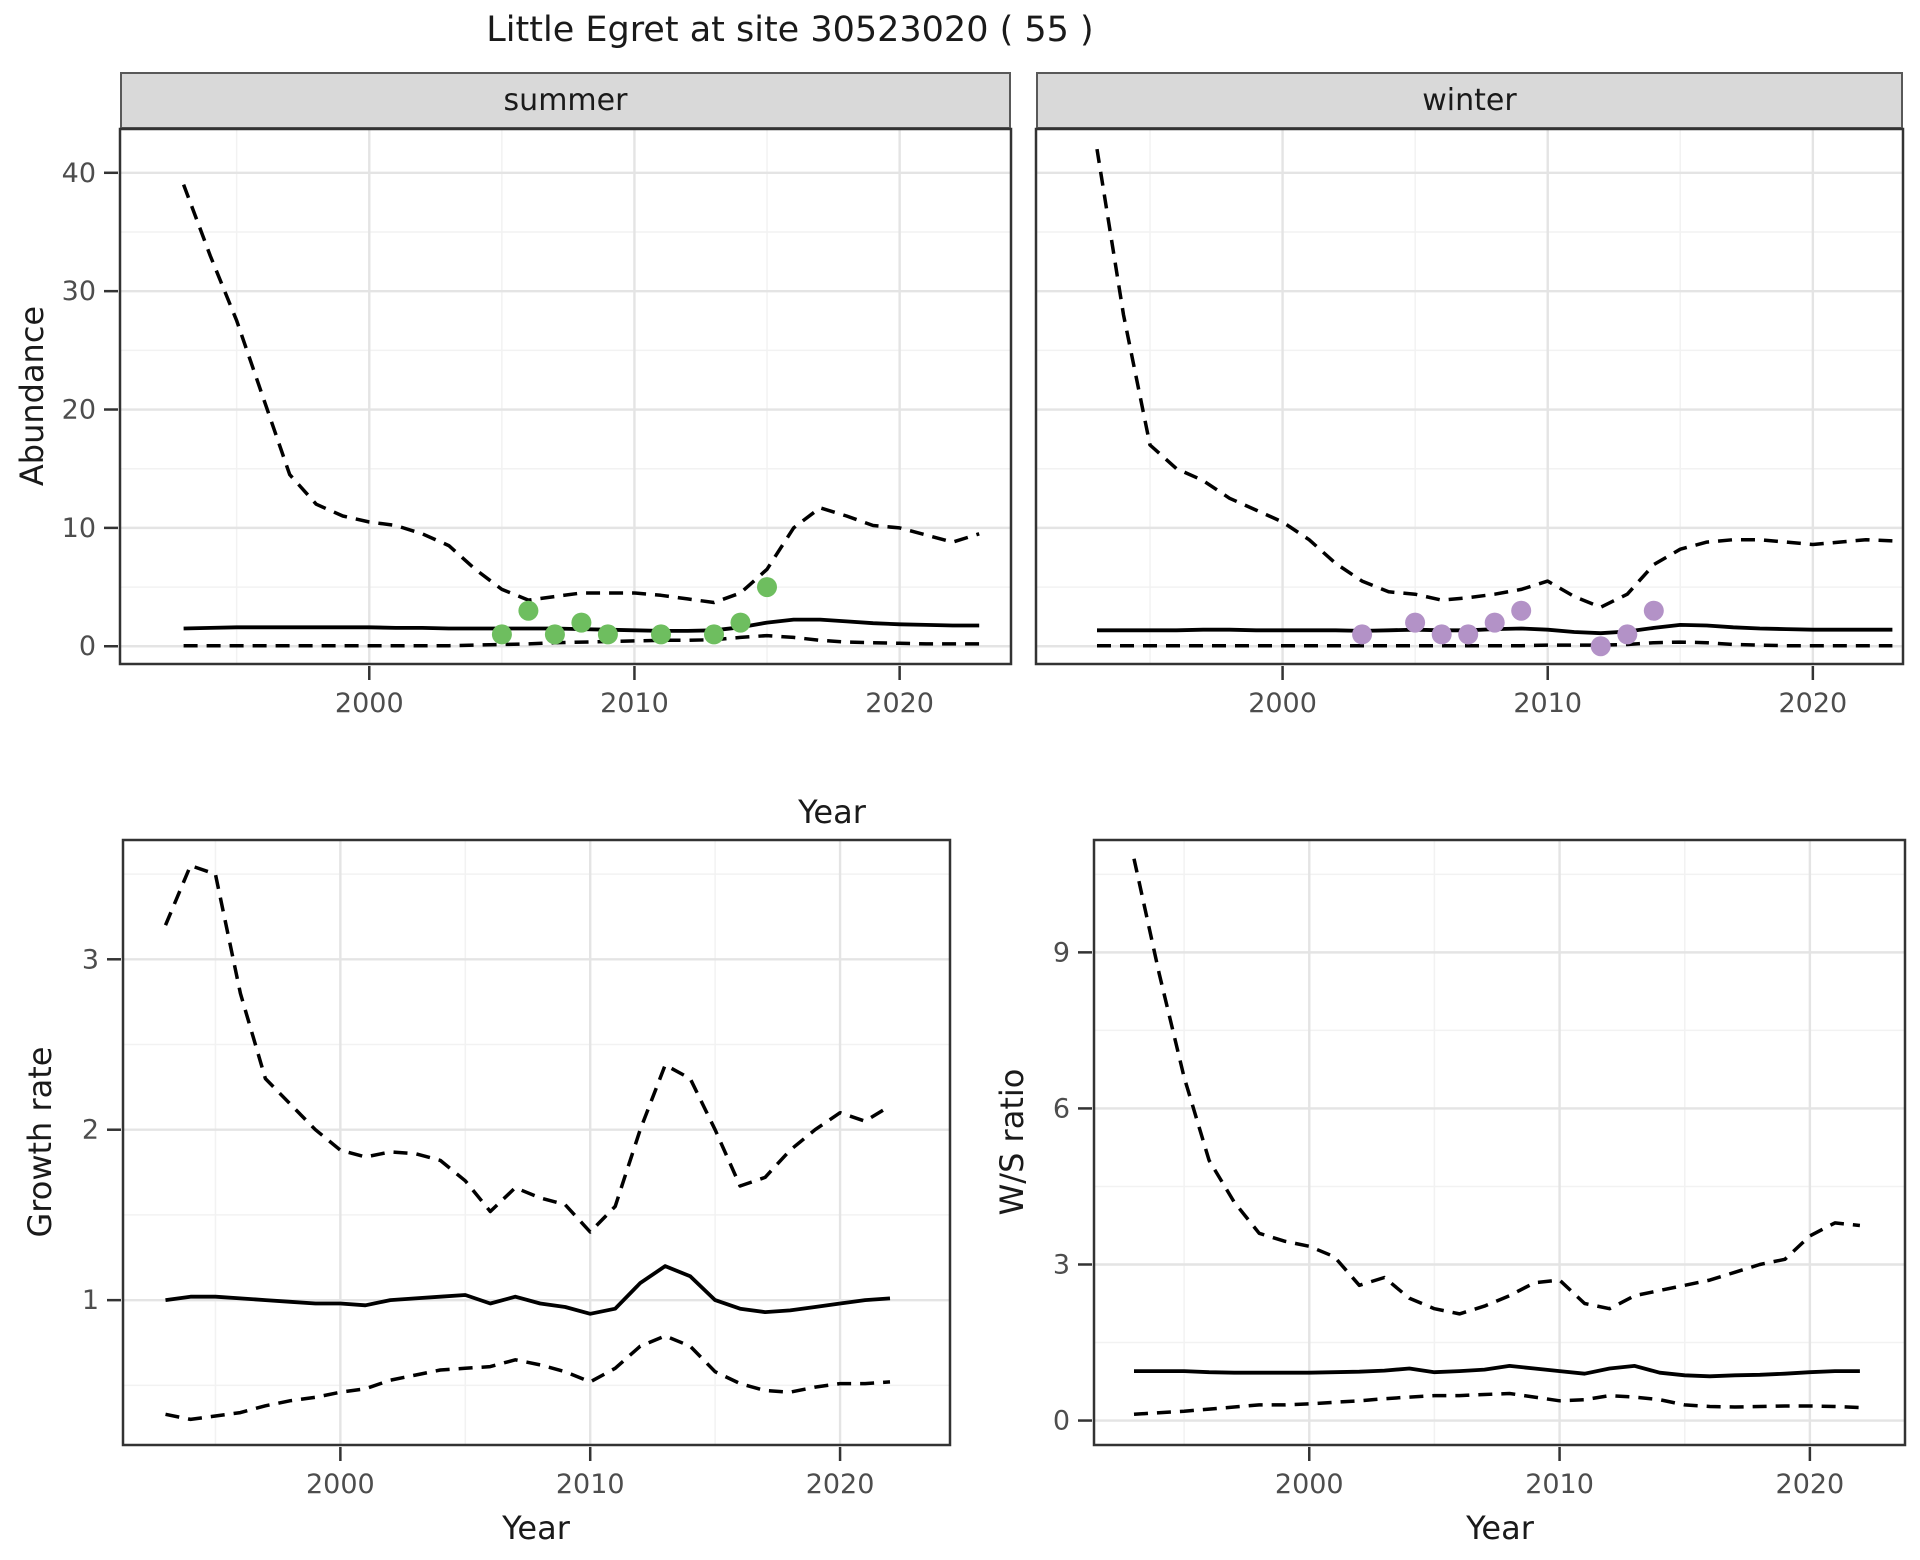 The height and width of the screenshot is (1560, 1920). Describe the element at coordinates (79, 173) in the screenshot. I see `y-tick-label: 40` at that location.